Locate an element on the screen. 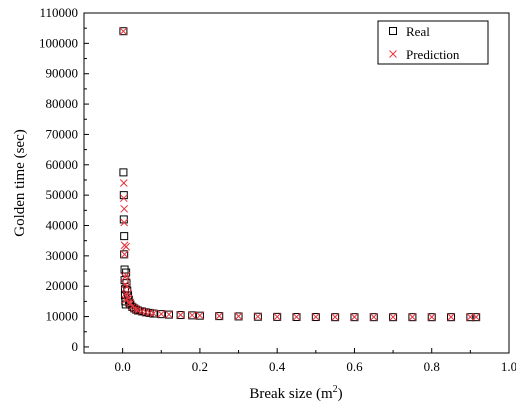 The image size is (516, 405). x-axis-label-superscript: 2 is located at coordinates (335, 389).